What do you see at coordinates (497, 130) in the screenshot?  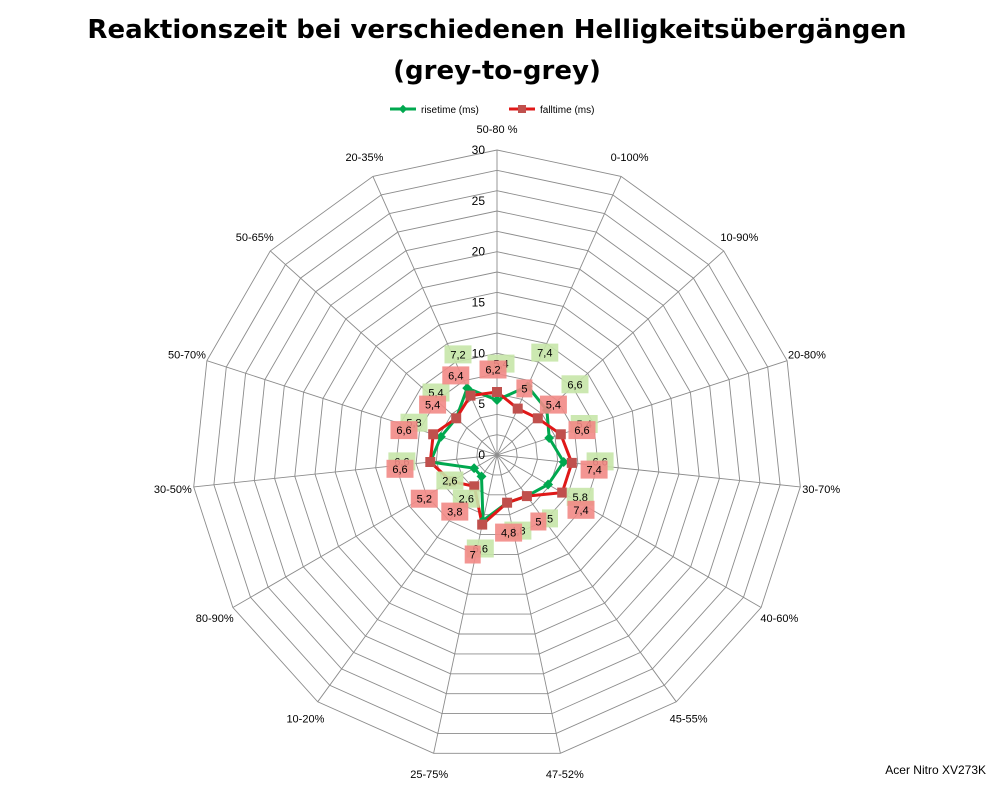 I see `category-label: 50-80 %` at bounding box center [497, 130].